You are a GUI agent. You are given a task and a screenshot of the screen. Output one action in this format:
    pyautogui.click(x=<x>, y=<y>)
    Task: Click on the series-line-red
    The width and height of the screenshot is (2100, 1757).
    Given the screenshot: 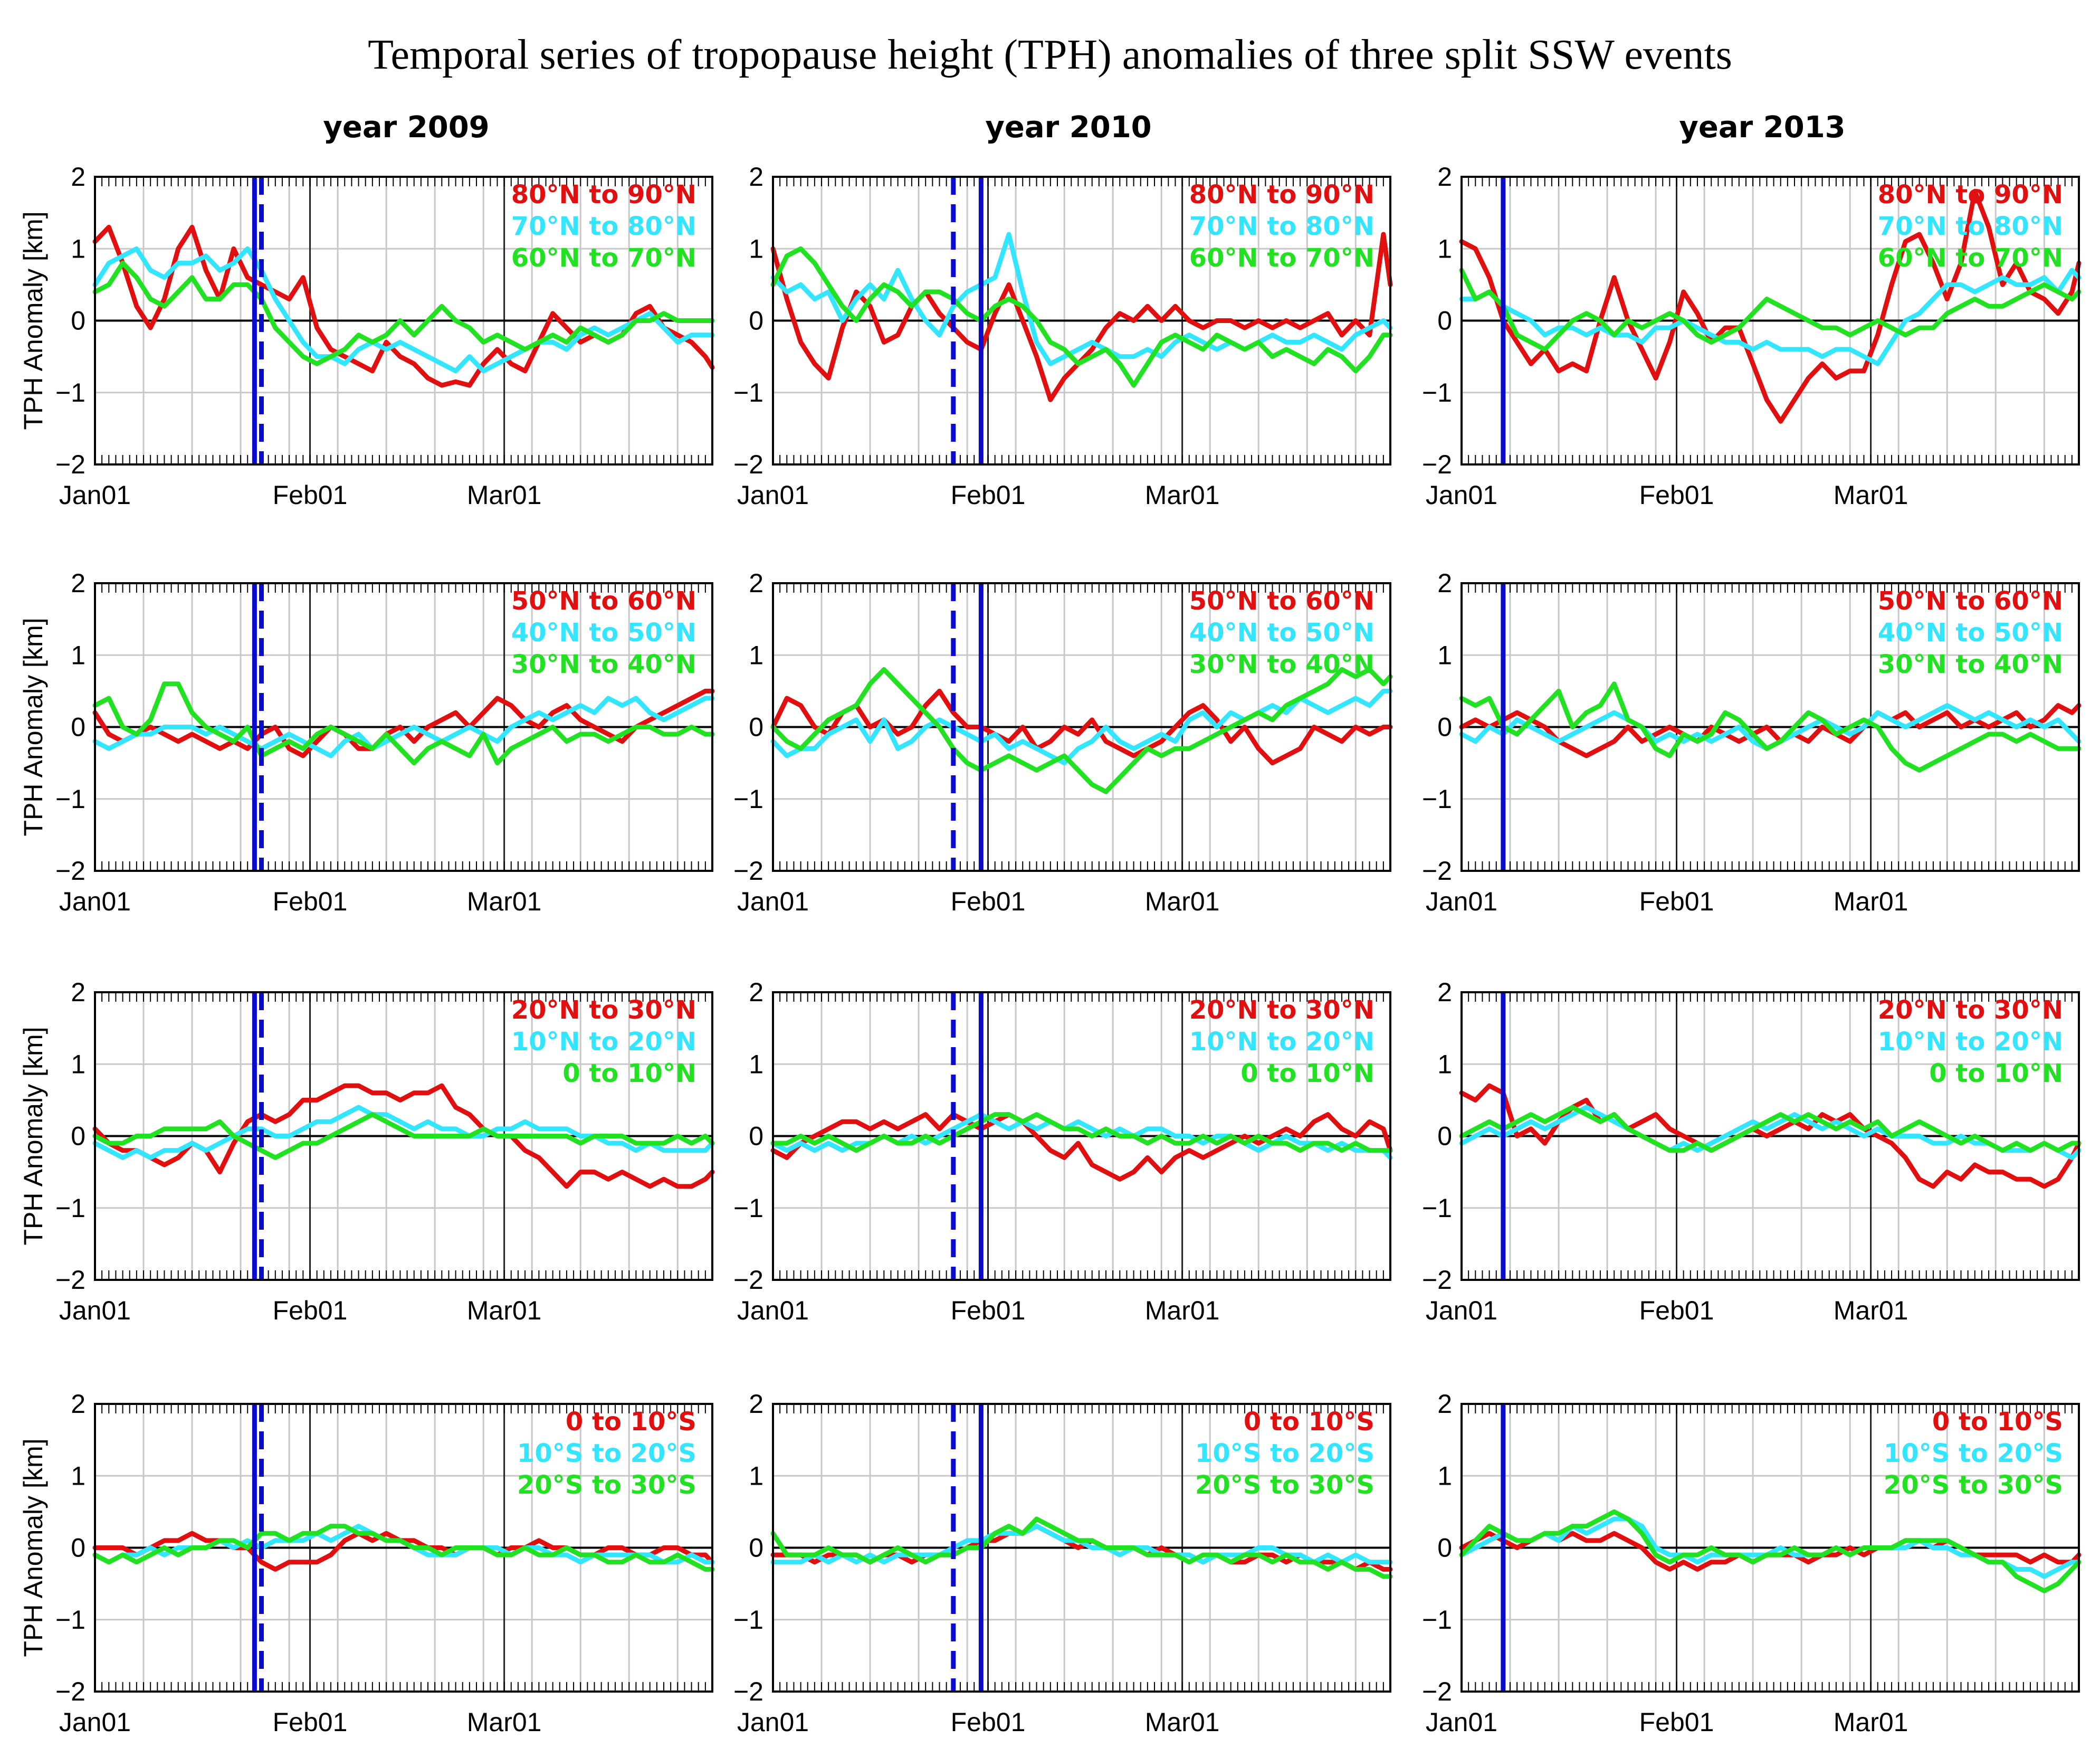 What is the action you would take?
    pyautogui.click(x=1770, y=306)
    